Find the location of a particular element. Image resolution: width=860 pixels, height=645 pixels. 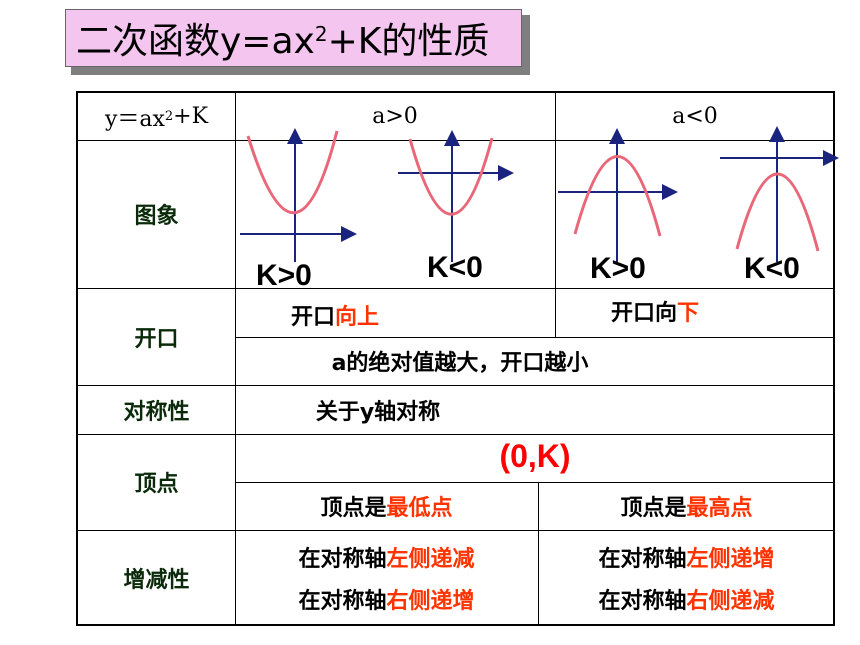

vertex-negative-prefix: 顶点是 is located at coordinates (653, 508).